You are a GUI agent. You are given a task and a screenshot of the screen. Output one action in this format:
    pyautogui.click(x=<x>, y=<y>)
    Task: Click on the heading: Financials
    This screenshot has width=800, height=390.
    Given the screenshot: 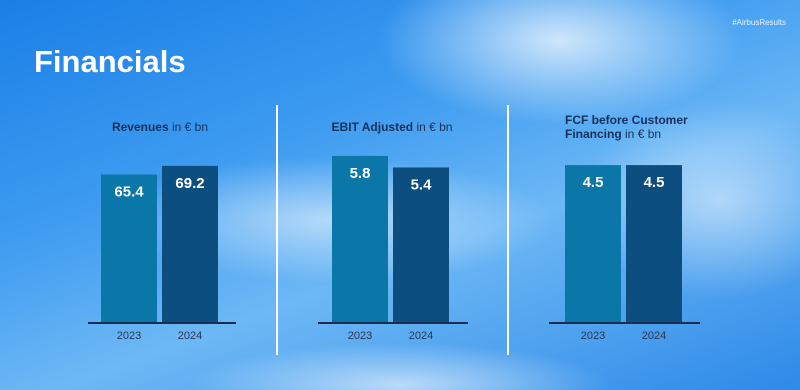 What is the action you would take?
    pyautogui.click(x=110, y=61)
    